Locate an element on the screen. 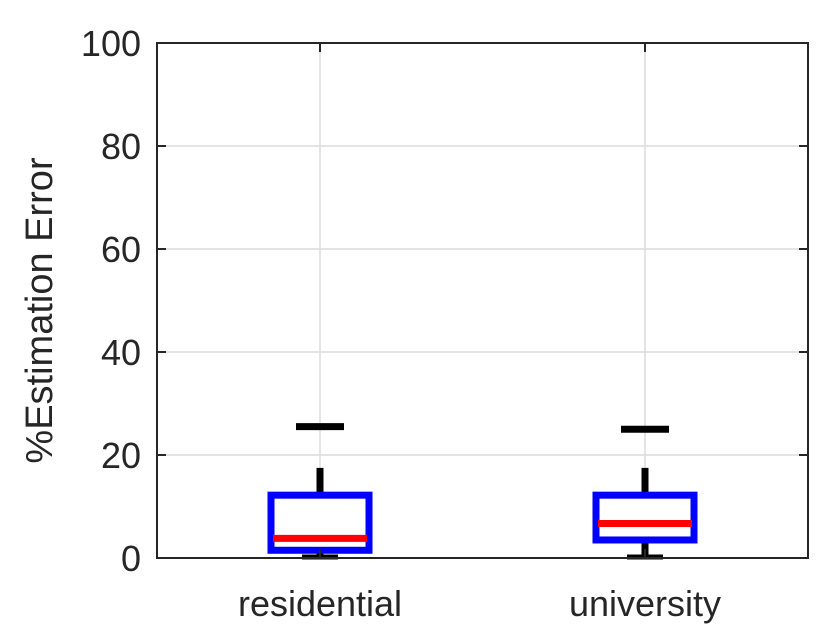 The width and height of the screenshot is (830, 638). x-tick-label: residential is located at coordinates (320, 603).